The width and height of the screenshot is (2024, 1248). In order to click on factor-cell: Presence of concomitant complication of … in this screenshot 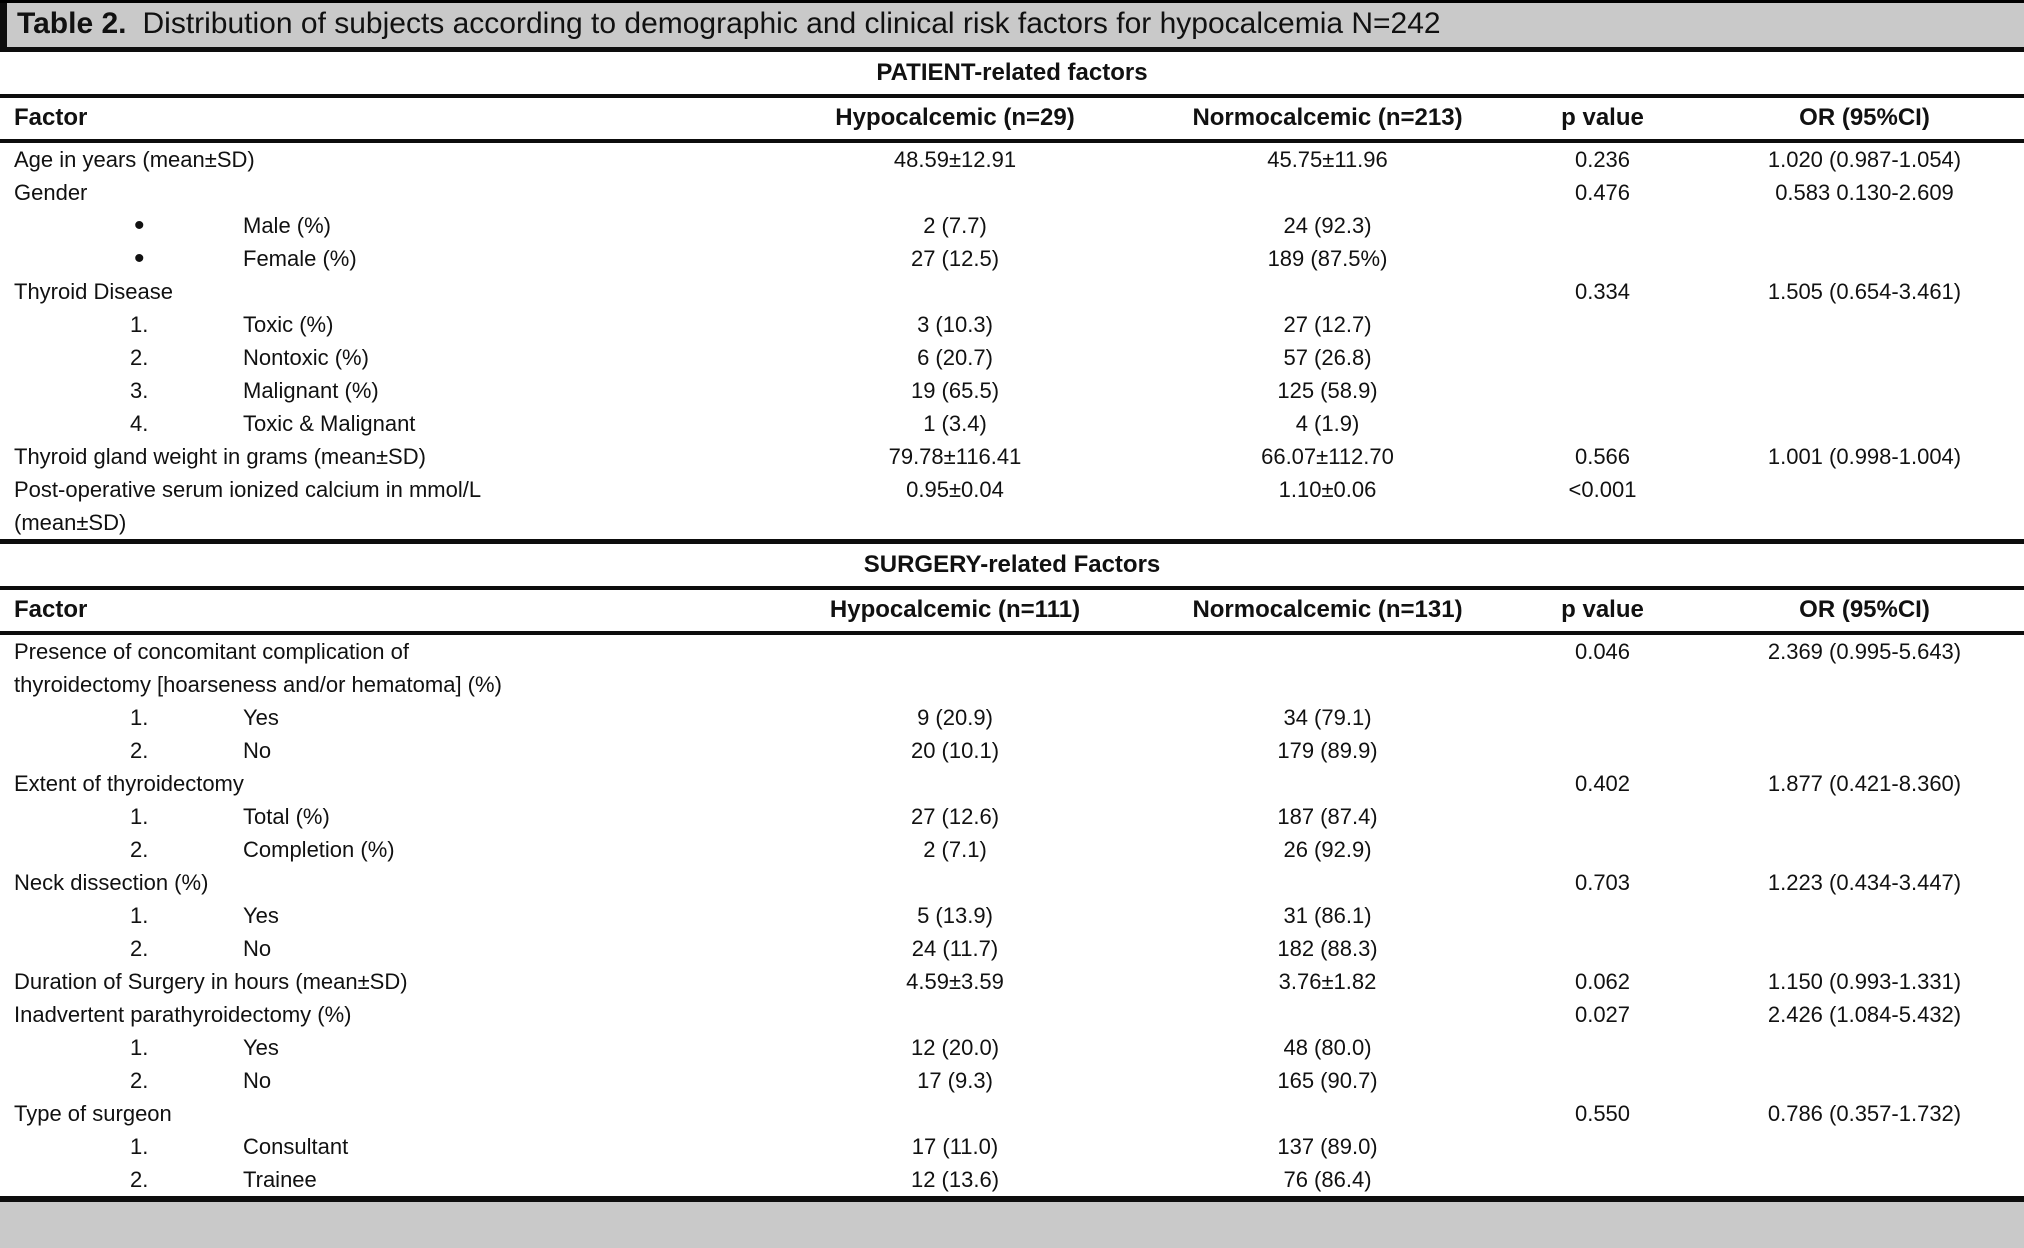, I will do `click(377, 668)`.